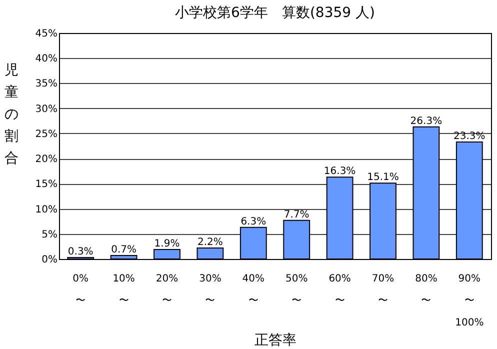 This screenshot has height=349, width=497. I want to click on x-tick-label: 20% 〜, so click(167, 290).